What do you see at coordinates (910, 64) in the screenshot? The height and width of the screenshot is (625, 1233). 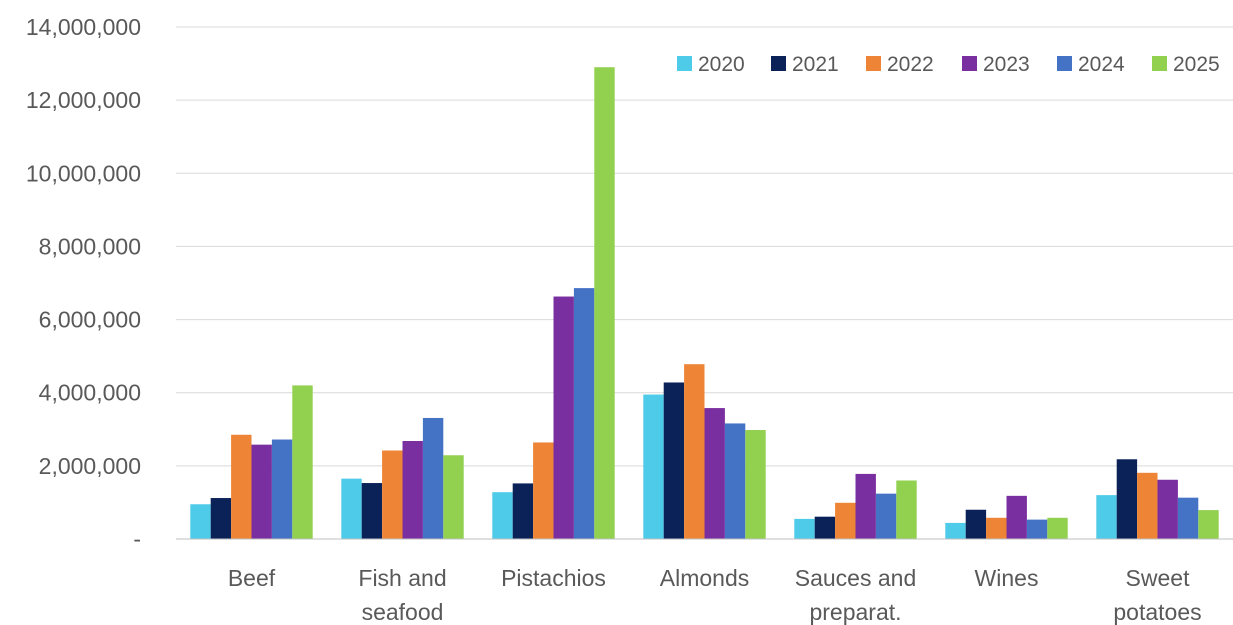 I see `legend-label-2022: 2022` at bounding box center [910, 64].